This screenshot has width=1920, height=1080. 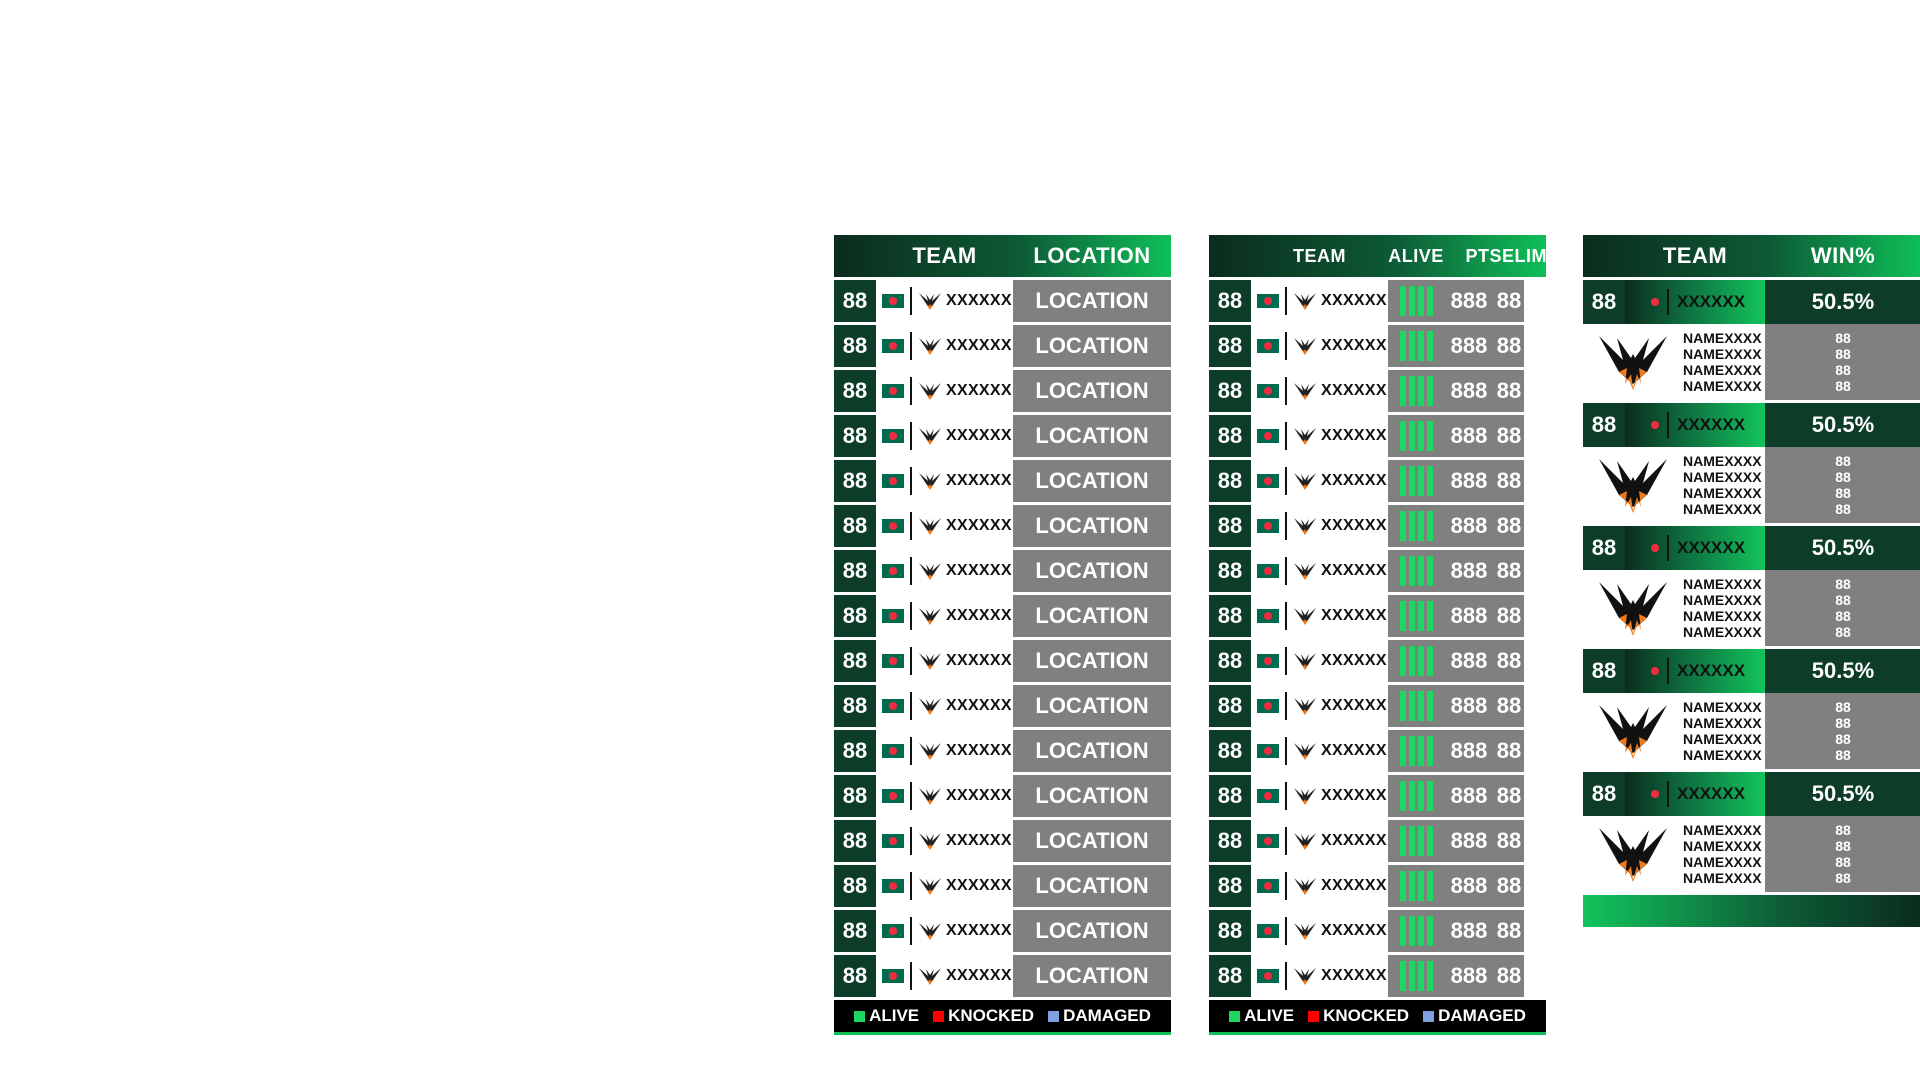 I want to click on player-names: NAMEXXXX NAMEXXXX NAMEXXXX NAMEXXXX, so click(x=1724, y=362).